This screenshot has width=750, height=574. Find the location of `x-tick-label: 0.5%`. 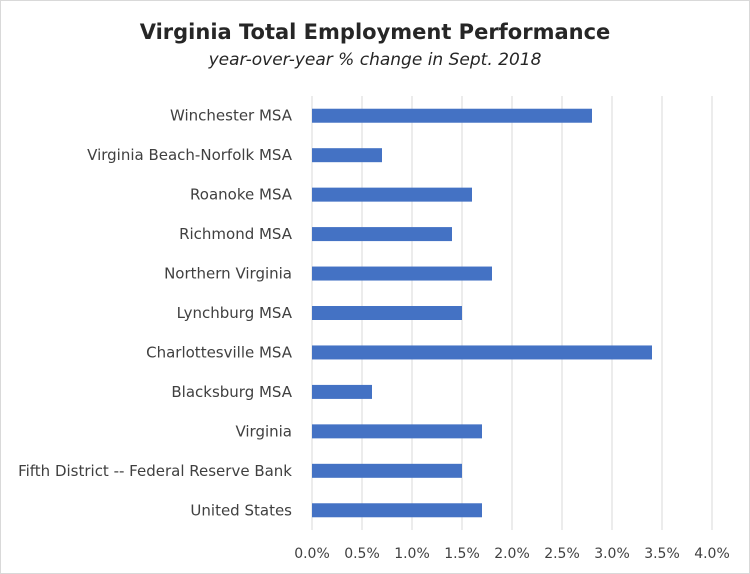

x-tick-label: 0.5% is located at coordinates (362, 554).